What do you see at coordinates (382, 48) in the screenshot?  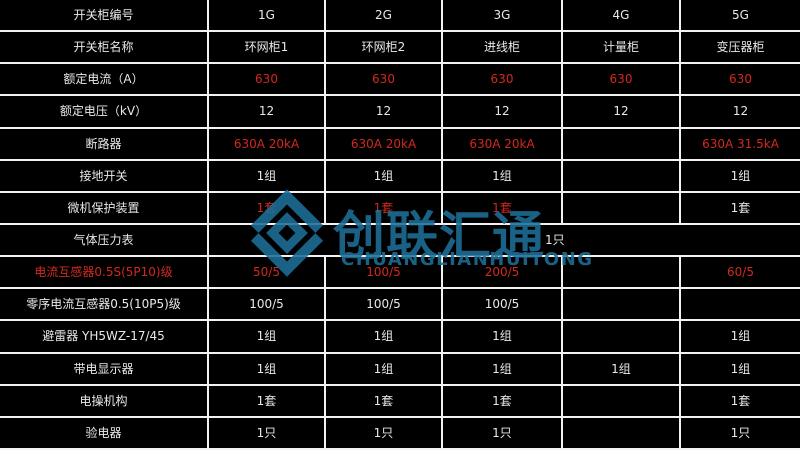 I see `cell-value: 环网柜2` at bounding box center [382, 48].